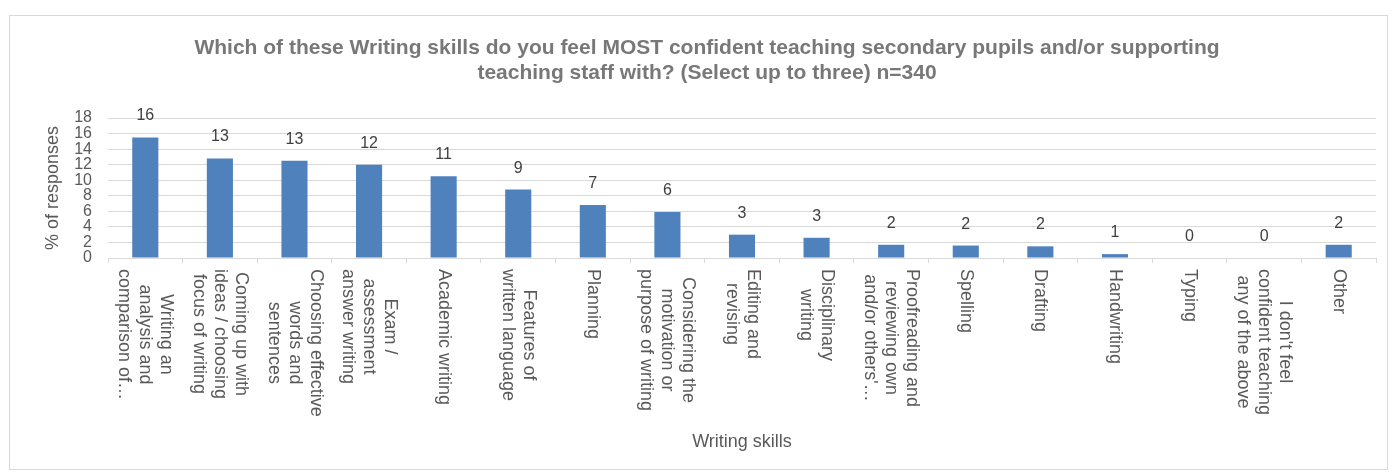 Image resolution: width=1392 pixels, height=476 pixels. I want to click on y-tick-label: 12, so click(83, 164).